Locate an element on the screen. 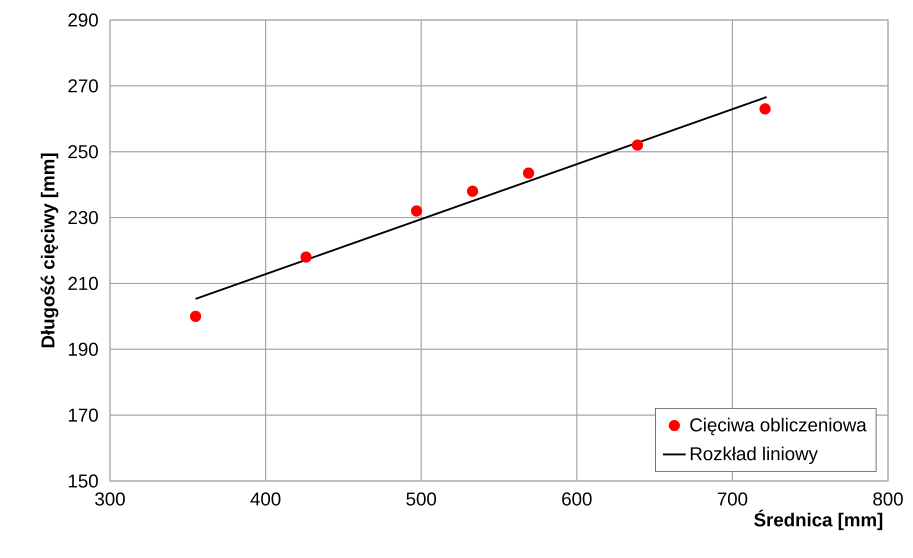  y-tick-label: 210 is located at coordinates (83, 283).